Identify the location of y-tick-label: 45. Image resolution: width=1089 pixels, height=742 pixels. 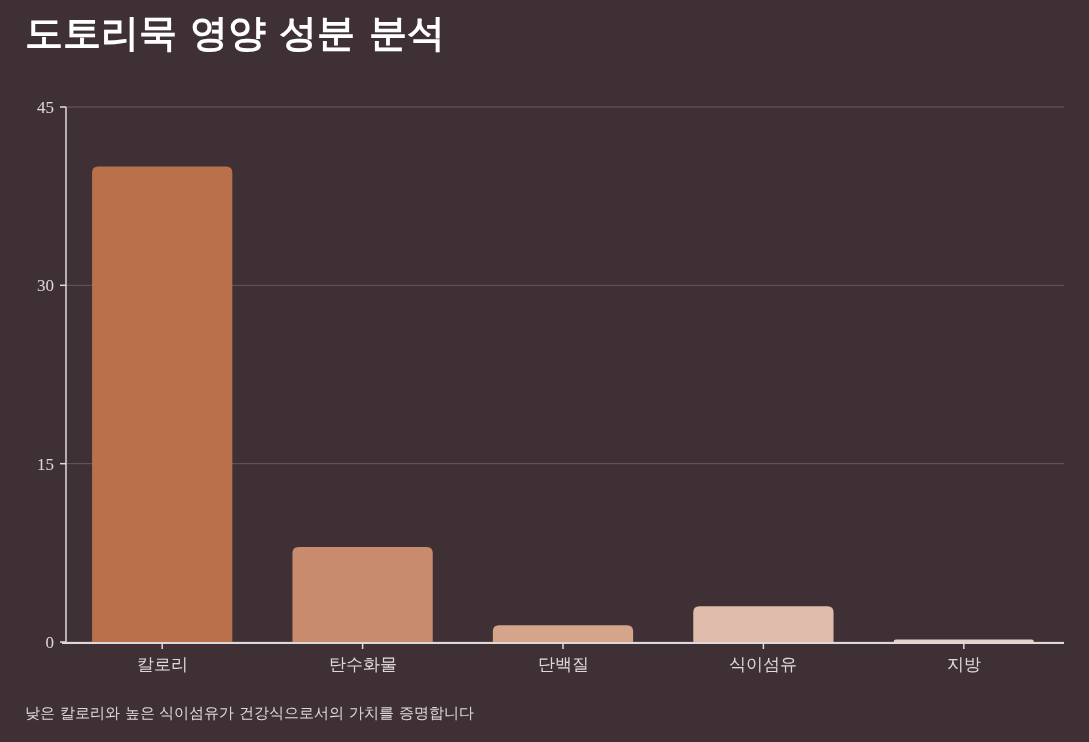
(45, 107).